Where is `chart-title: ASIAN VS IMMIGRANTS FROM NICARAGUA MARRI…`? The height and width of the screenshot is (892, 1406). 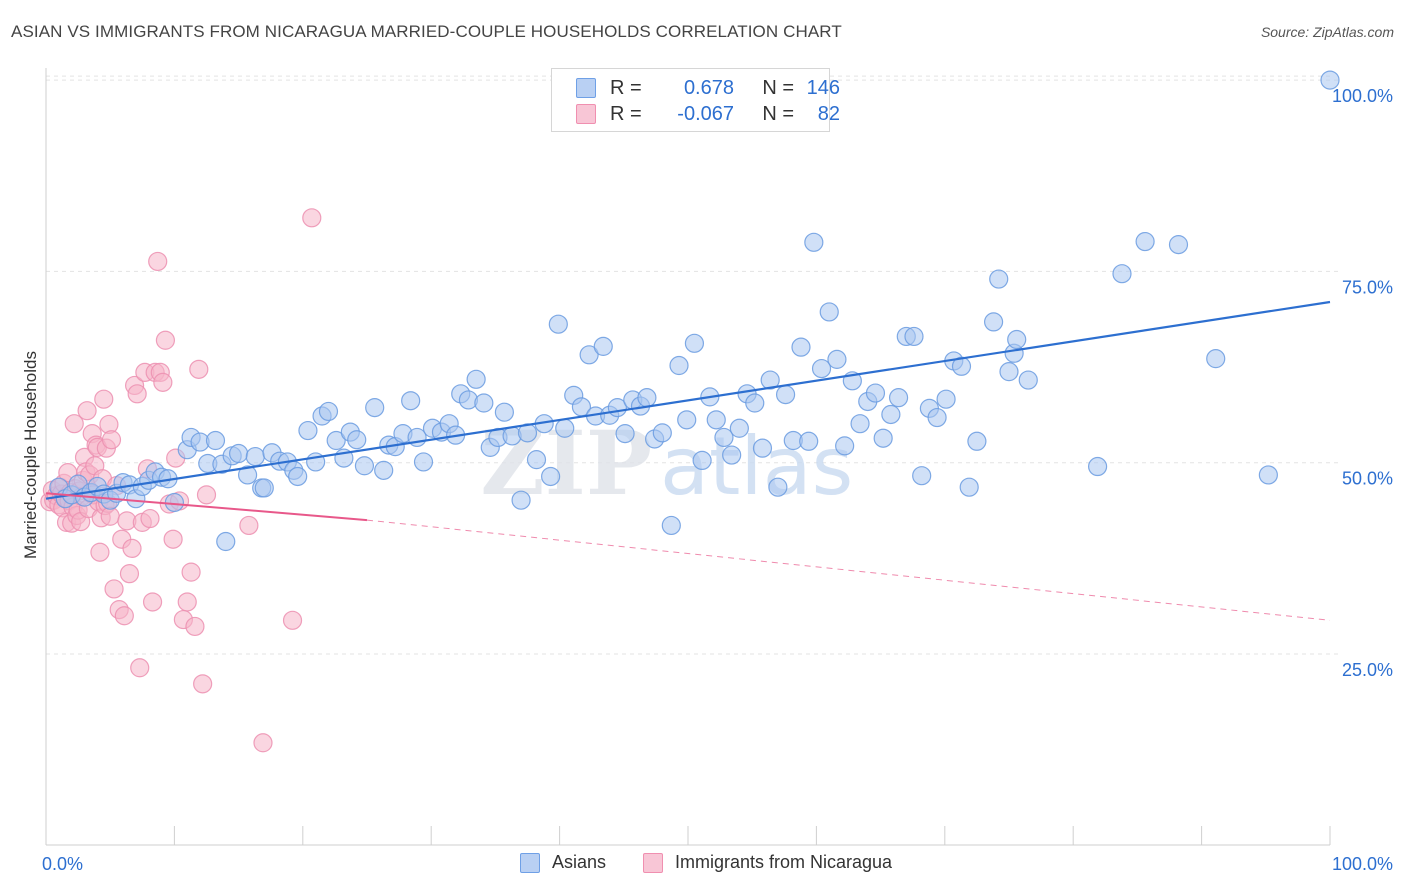 chart-title: ASIAN VS IMMIGRANTS FROM NICARAGUA MARRI… is located at coordinates (426, 31).